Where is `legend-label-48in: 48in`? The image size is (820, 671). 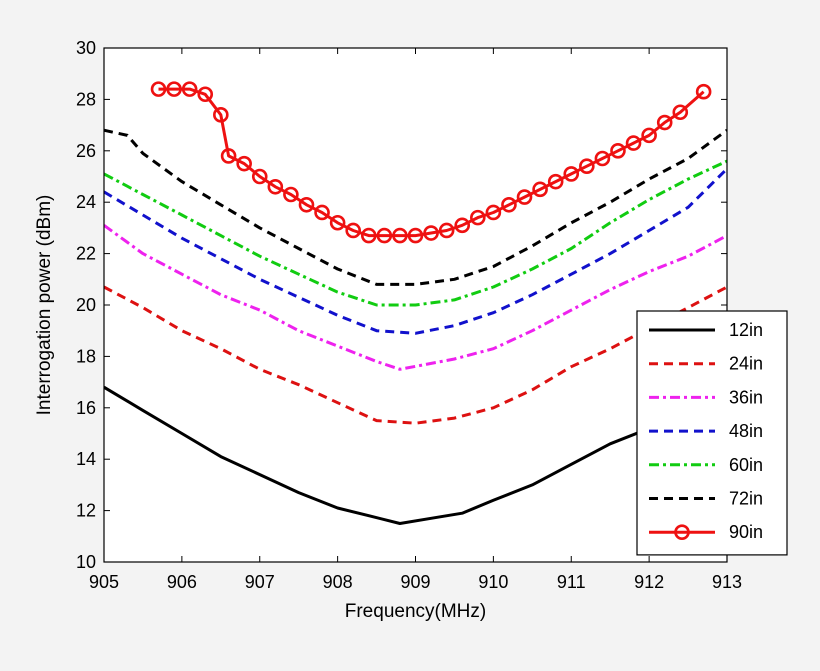 legend-label-48in: 48in is located at coordinates (746, 431).